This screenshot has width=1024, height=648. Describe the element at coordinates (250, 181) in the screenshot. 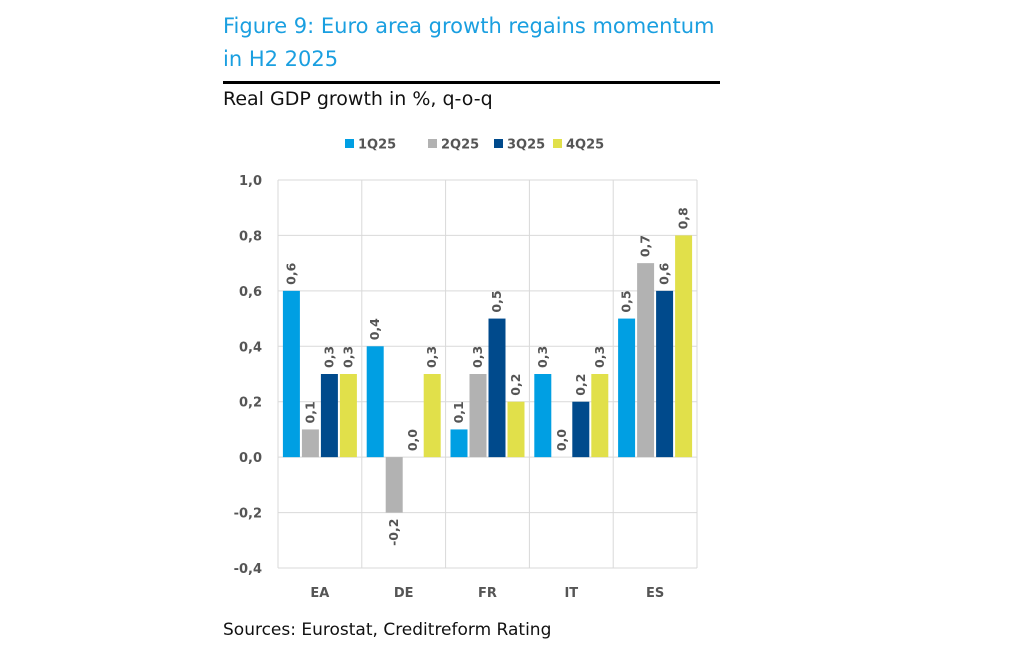

I see `y-tick-label: 1,0` at that location.